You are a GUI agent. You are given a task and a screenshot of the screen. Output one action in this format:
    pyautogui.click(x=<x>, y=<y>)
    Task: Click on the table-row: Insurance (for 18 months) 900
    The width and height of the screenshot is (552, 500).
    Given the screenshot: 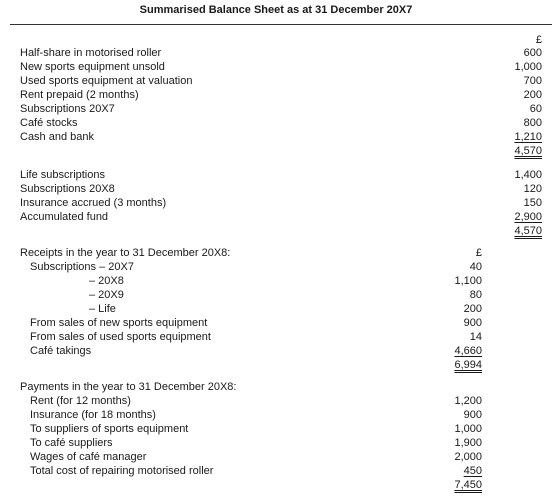 What is the action you would take?
    pyautogui.click(x=276, y=415)
    